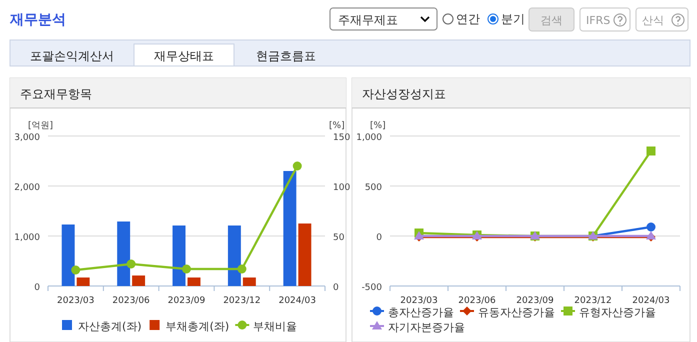 The image size is (697, 342). Describe the element at coordinates (275, 326) in the screenshot. I see `legend-label: 부채비율` at that location.